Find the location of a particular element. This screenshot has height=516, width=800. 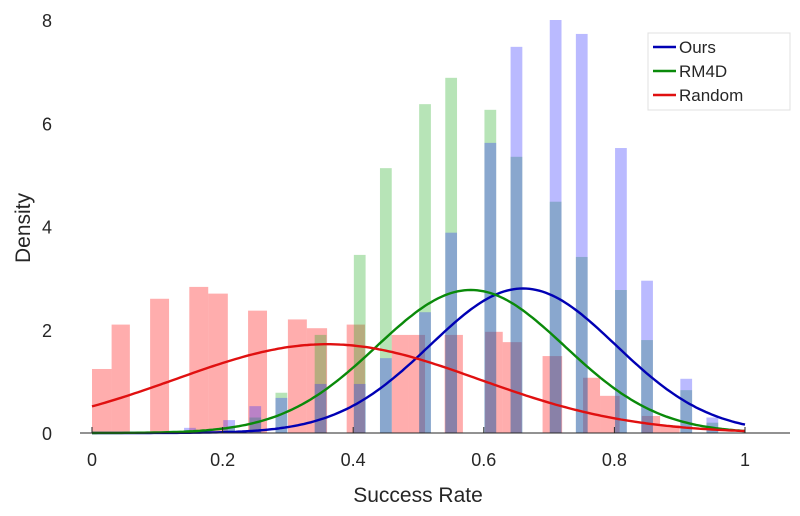

y-tick-label: 4 is located at coordinates (47, 228).